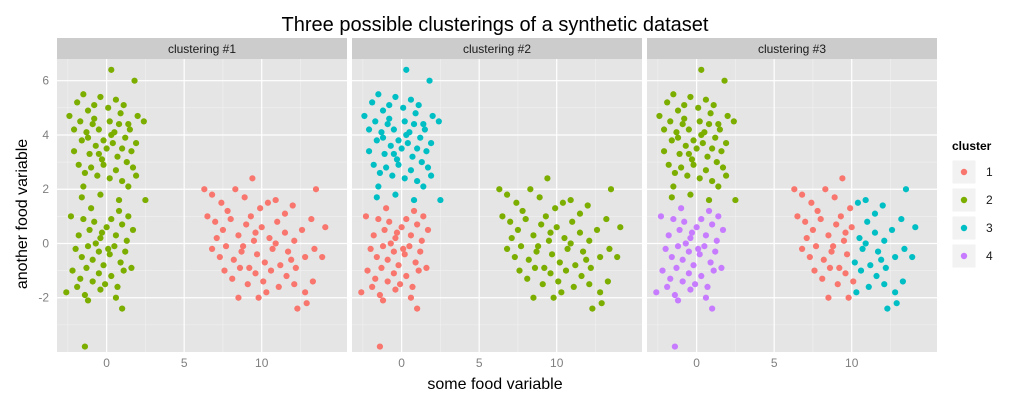 This screenshot has width=1022, height=400. I want to click on x-tick-label: 5, so click(184, 363).